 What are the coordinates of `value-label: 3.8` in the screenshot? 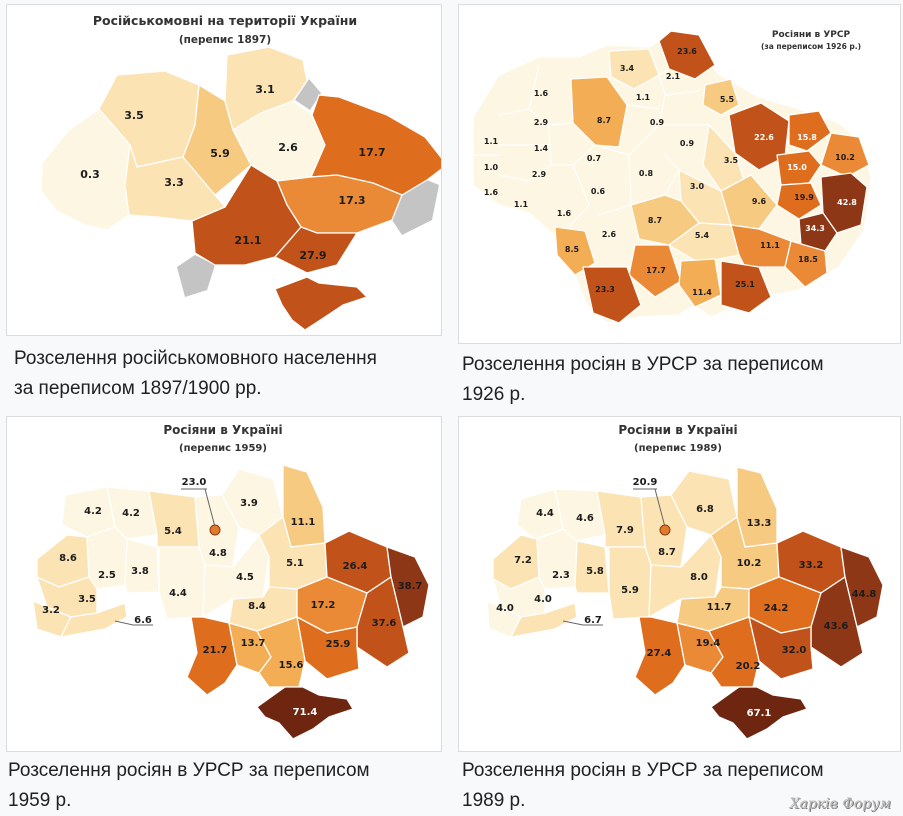 It's located at (140, 571).